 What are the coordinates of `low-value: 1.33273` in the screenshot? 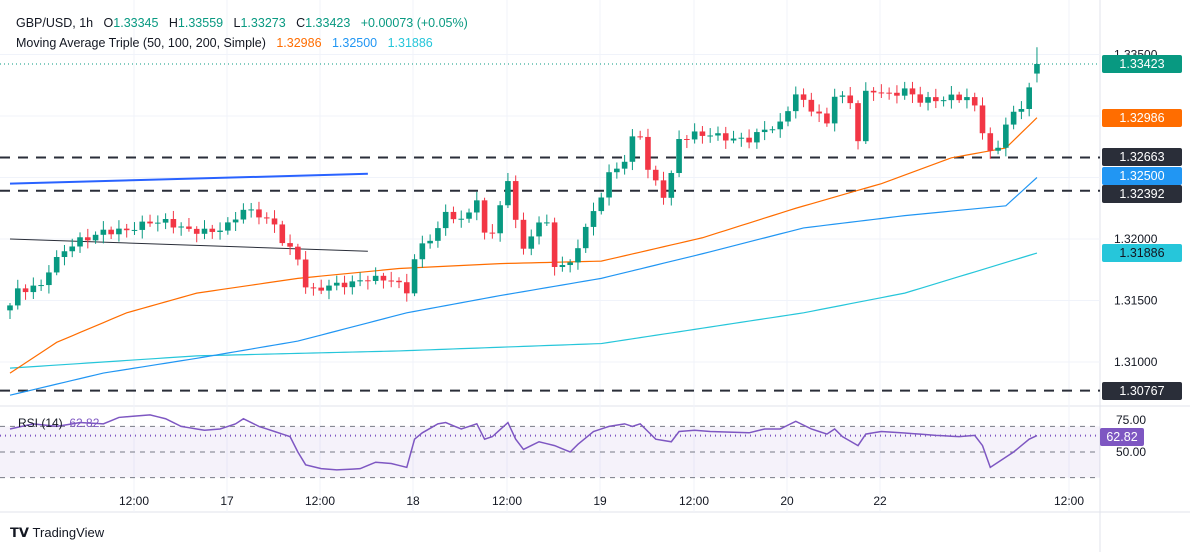 It's located at (263, 23).